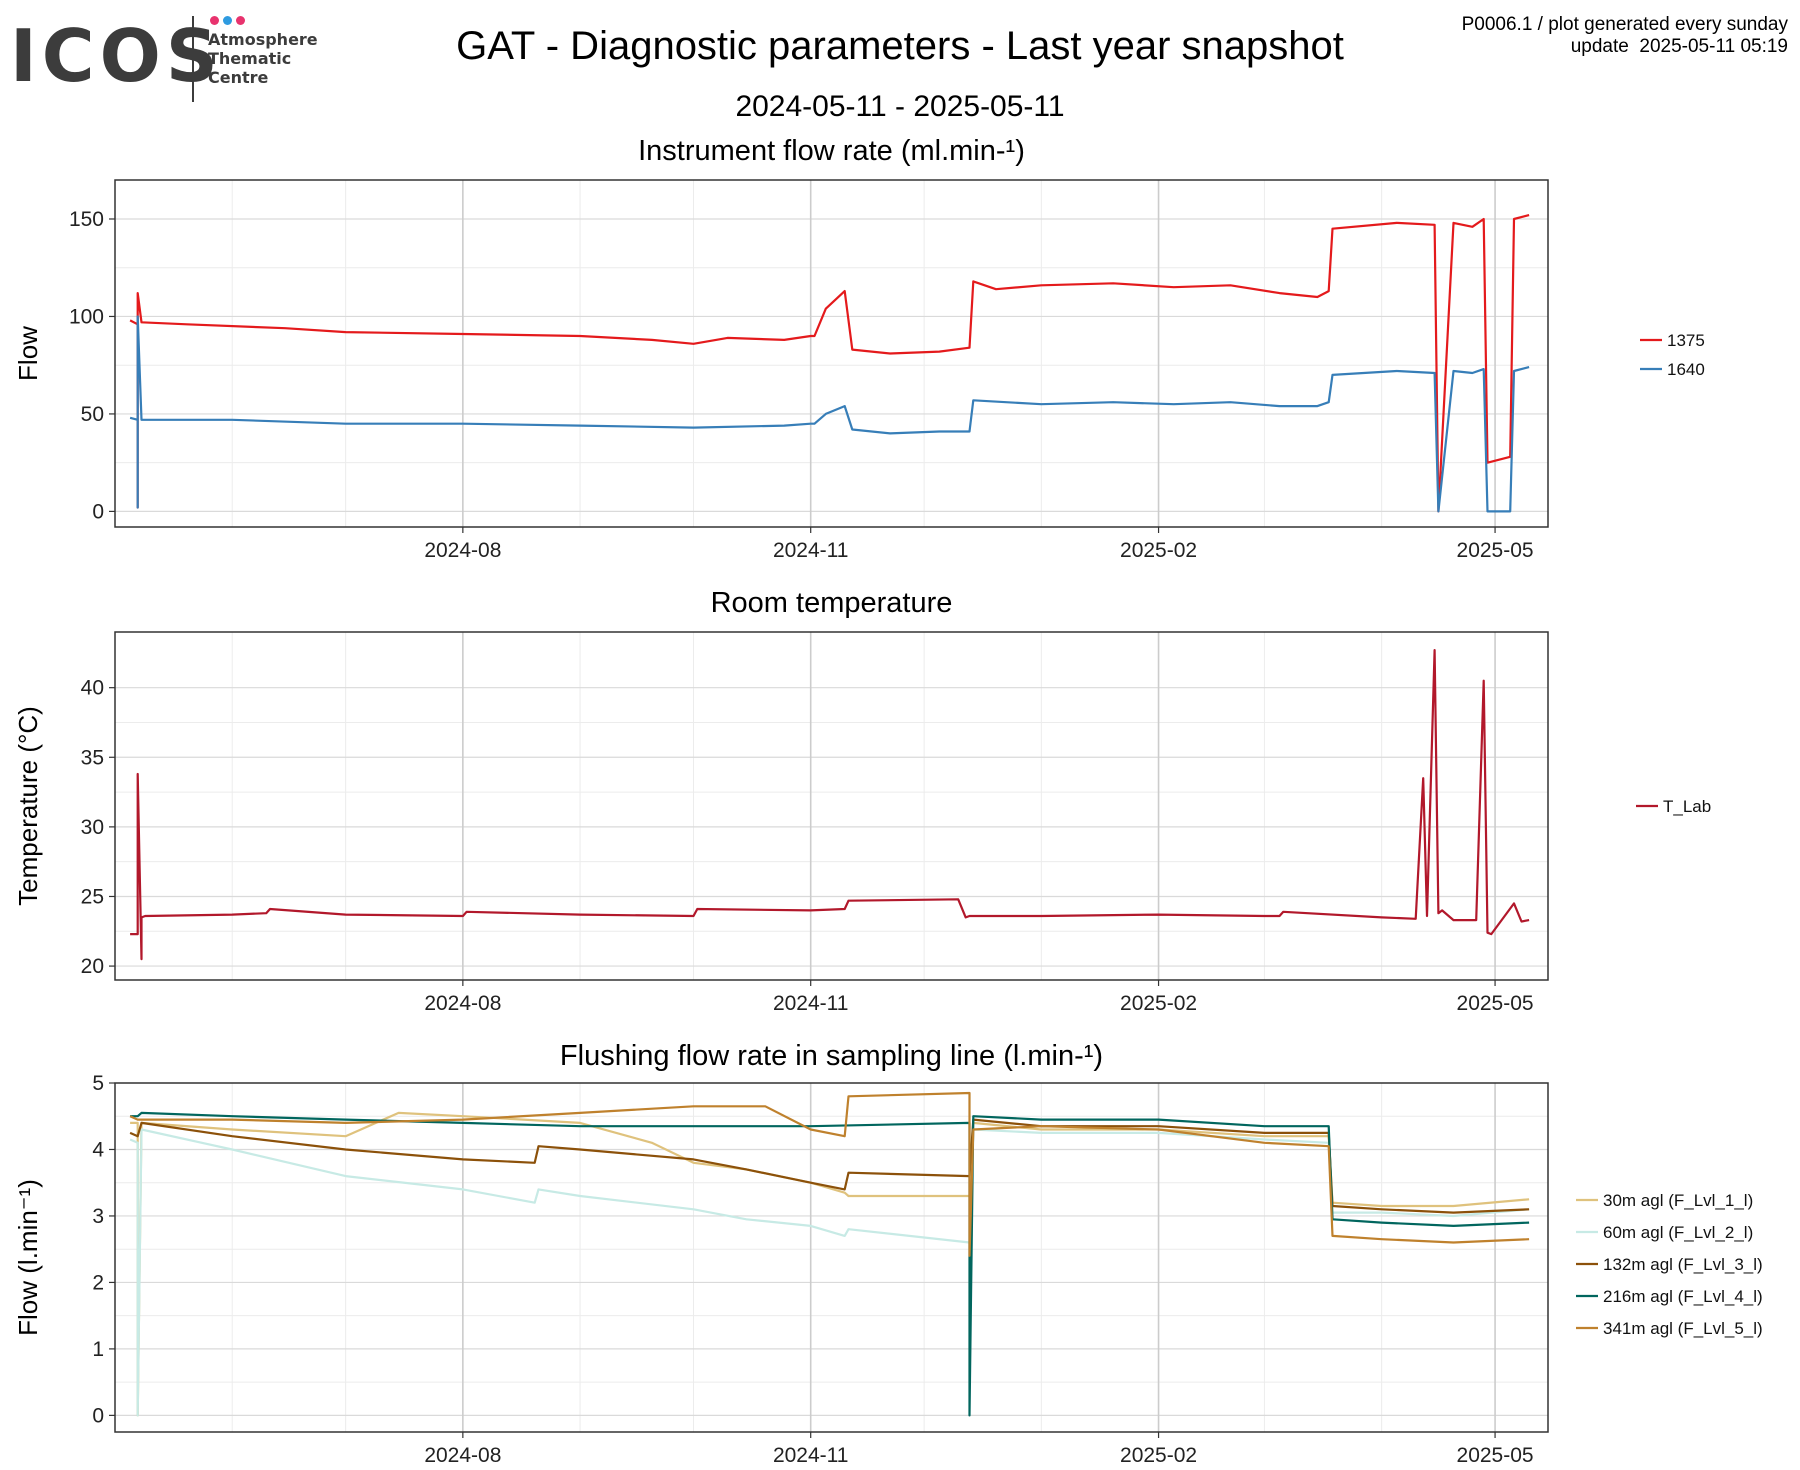  Describe the element at coordinates (263, 39) in the screenshot. I see `logo-line-1: Atmosphere` at that location.